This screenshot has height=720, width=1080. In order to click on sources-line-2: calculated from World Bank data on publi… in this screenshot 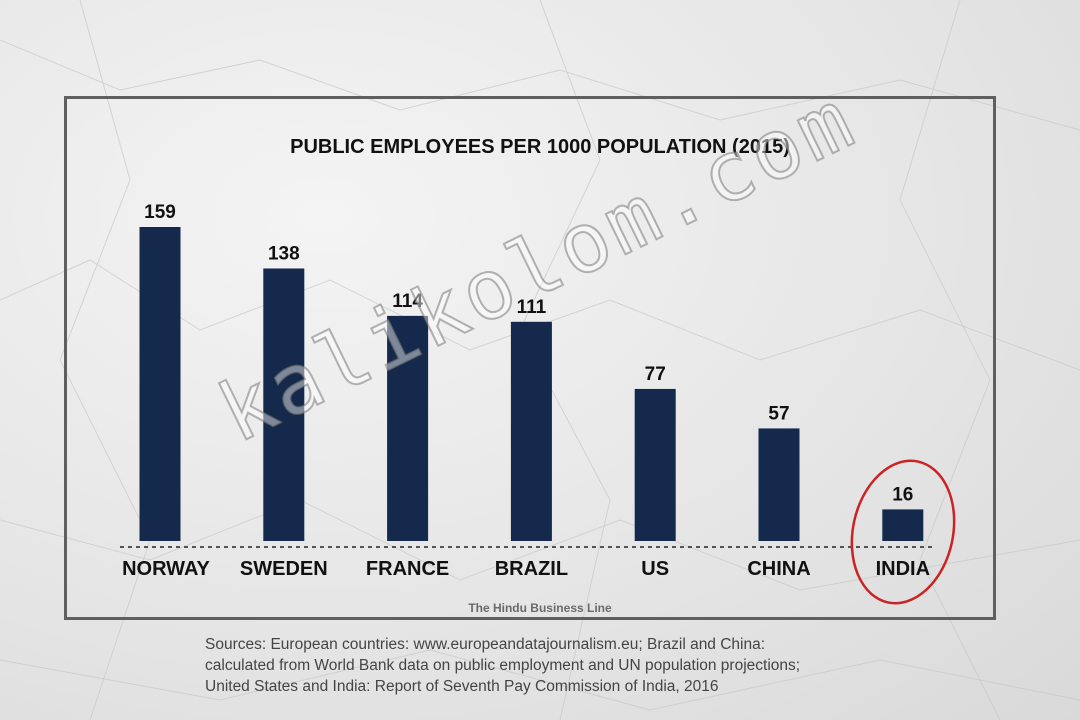, I will do `click(503, 665)`.